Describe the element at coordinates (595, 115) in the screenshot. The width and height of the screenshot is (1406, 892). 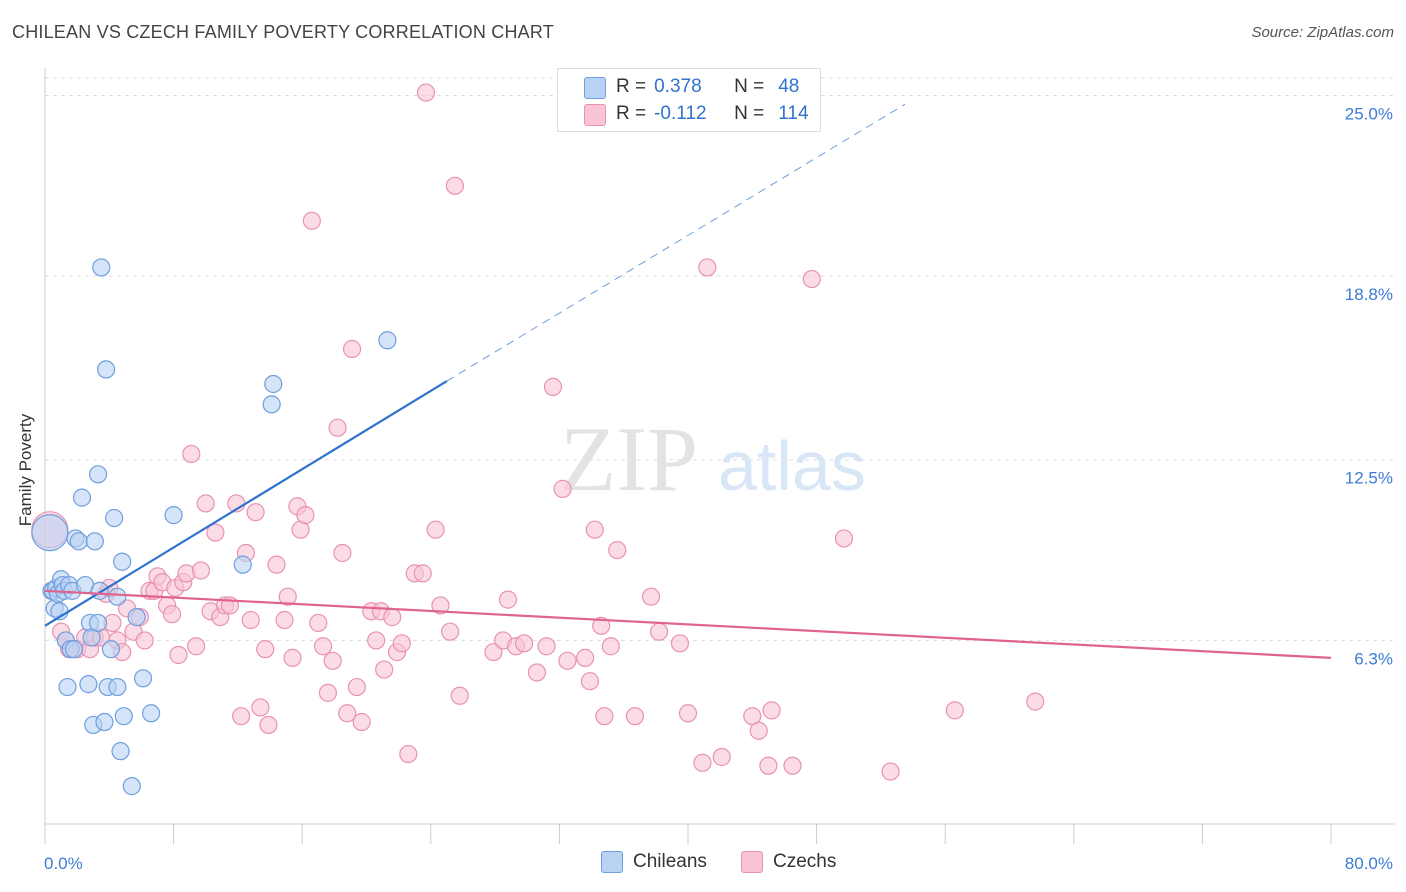
I see `legend-swatch-czechs` at that location.